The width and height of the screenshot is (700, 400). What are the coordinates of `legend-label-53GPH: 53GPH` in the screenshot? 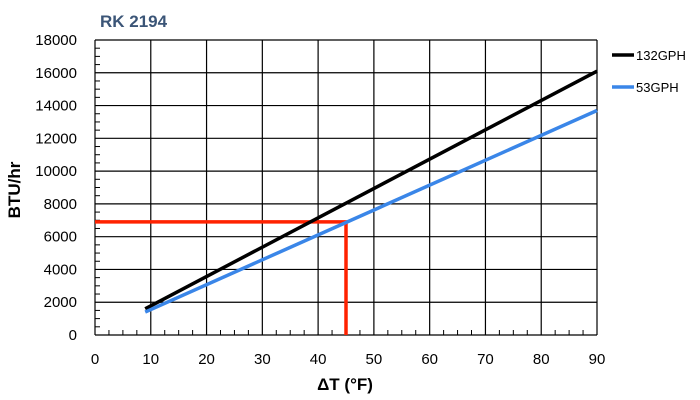 It's located at (657, 87).